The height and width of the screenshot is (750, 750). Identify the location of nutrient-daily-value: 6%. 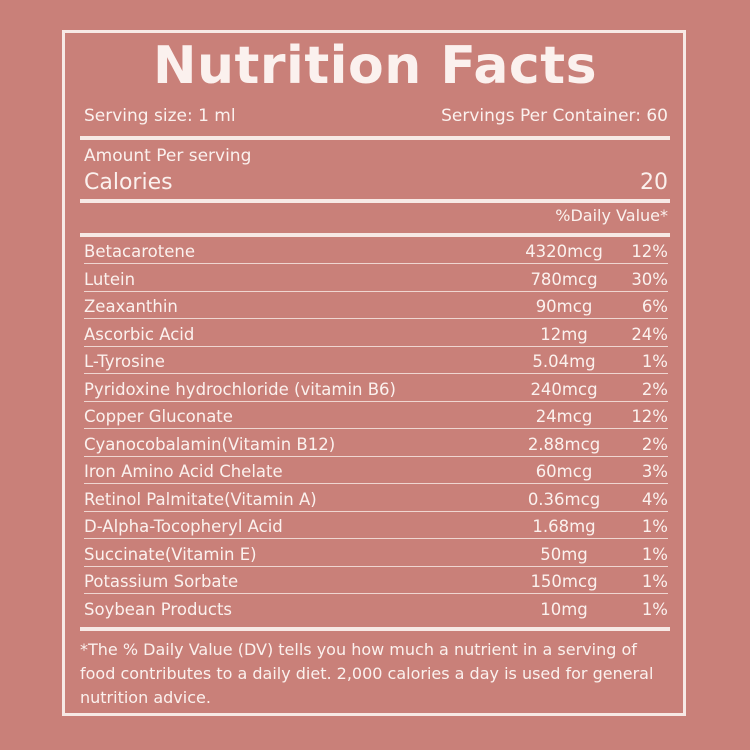
(654, 306).